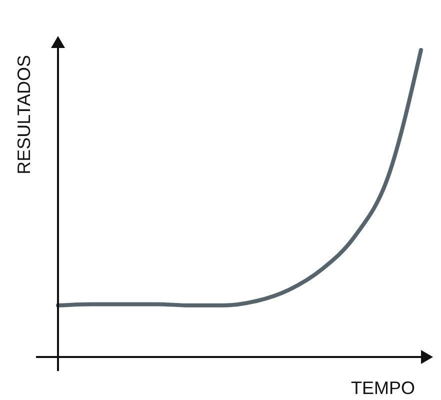 This screenshot has width=441, height=400. I want to click on x-axis-title: TEMPO, so click(382, 388).